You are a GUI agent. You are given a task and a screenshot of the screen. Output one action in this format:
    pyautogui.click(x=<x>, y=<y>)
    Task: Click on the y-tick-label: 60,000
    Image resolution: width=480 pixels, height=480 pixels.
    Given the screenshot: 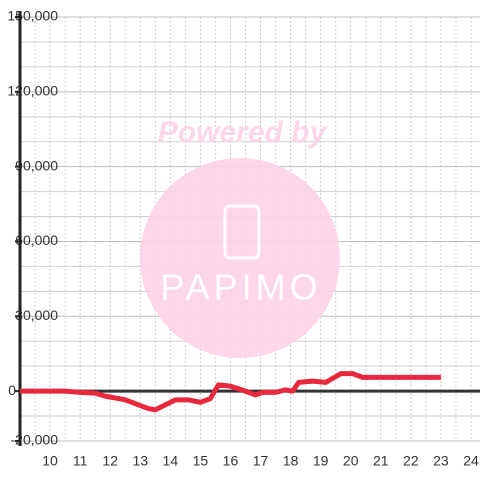 What is the action you would take?
    pyautogui.click(x=36, y=240)
    